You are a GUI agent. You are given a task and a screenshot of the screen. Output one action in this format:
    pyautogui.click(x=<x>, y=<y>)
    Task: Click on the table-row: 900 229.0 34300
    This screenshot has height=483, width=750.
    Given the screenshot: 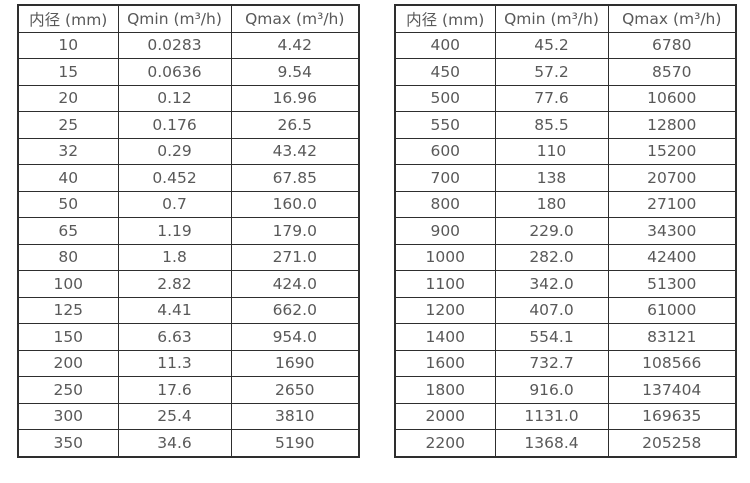 What is the action you would take?
    pyautogui.click(x=565, y=231)
    